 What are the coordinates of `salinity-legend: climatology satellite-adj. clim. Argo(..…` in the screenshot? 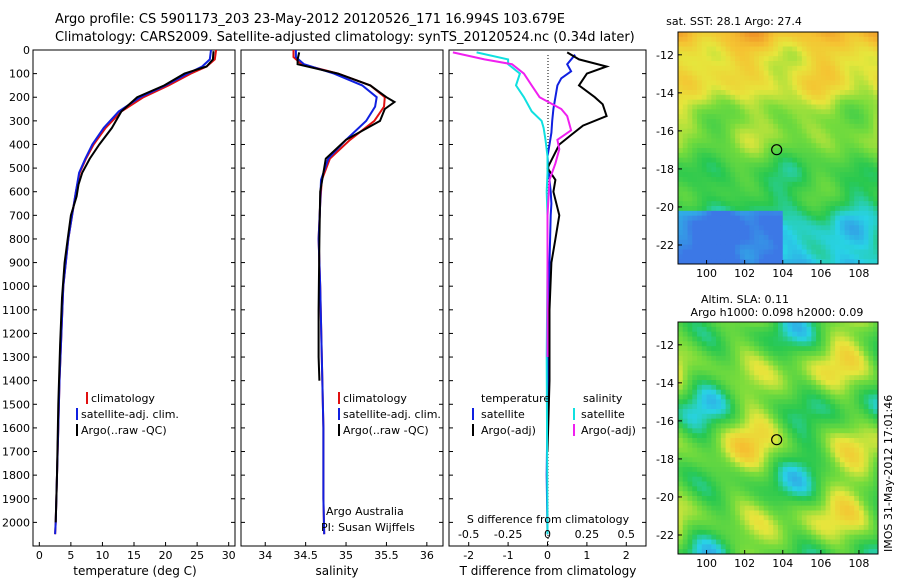 It's located at (389, 414).